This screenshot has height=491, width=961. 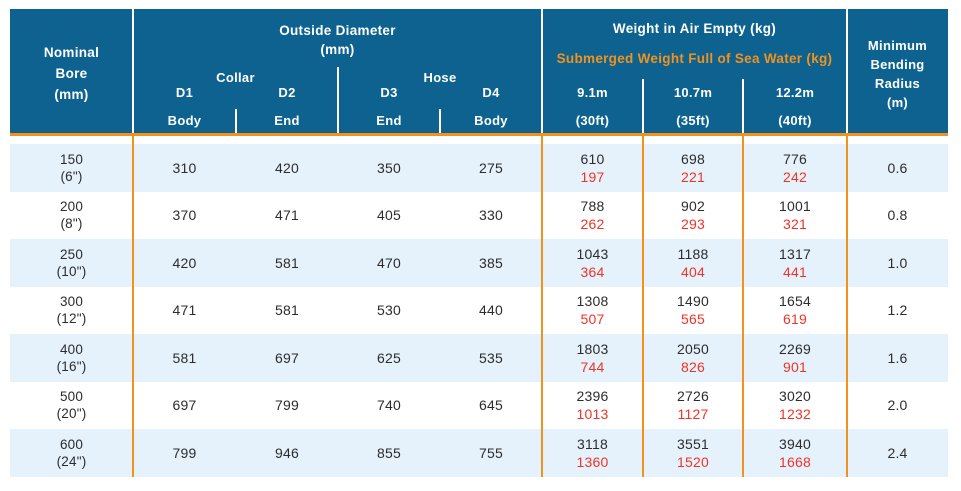 I want to click on cell-weight-40ft: 3020 1232, so click(x=795, y=406).